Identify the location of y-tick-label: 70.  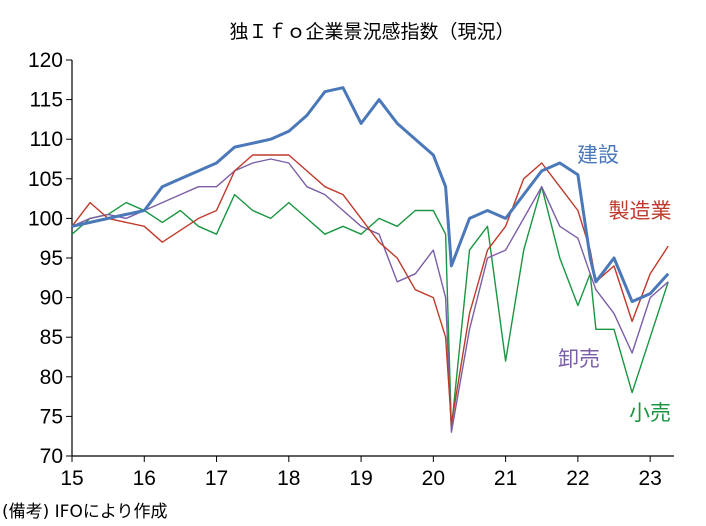
(51, 456).